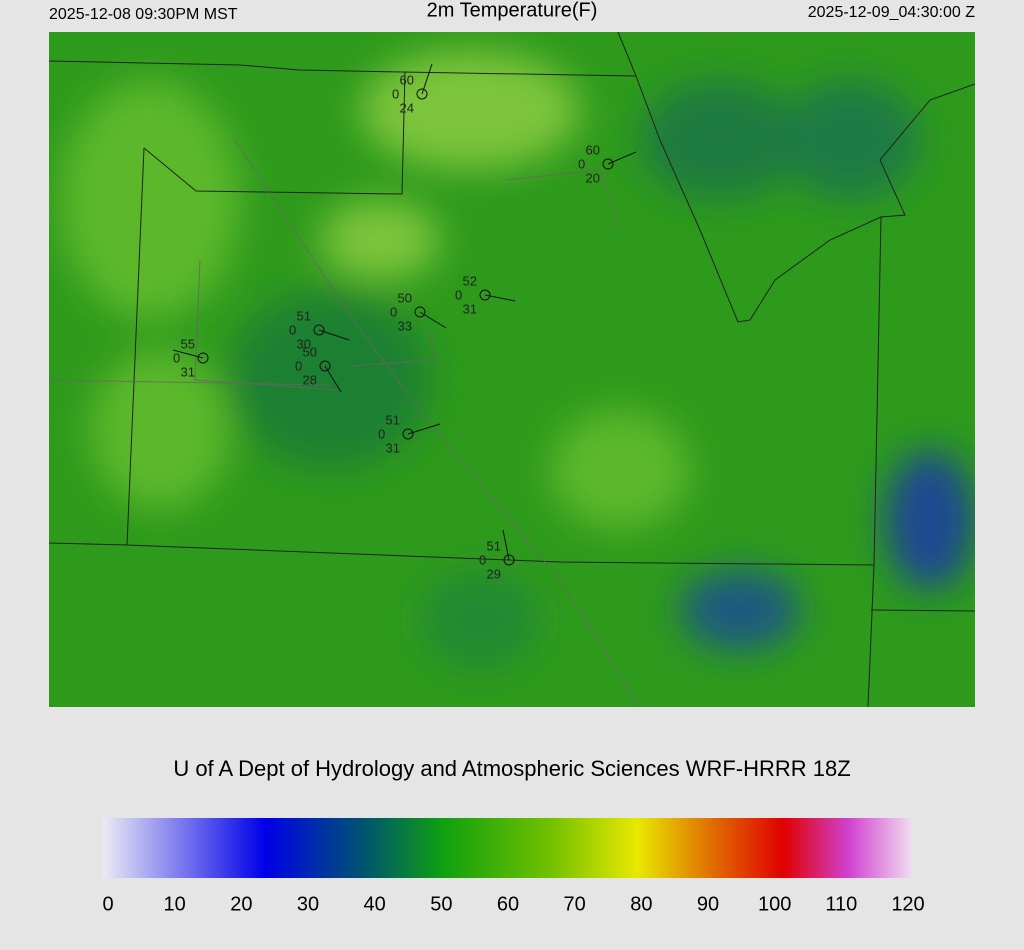 This screenshot has width=1024, height=950. I want to click on dewpoint: 33, so click(405, 325).